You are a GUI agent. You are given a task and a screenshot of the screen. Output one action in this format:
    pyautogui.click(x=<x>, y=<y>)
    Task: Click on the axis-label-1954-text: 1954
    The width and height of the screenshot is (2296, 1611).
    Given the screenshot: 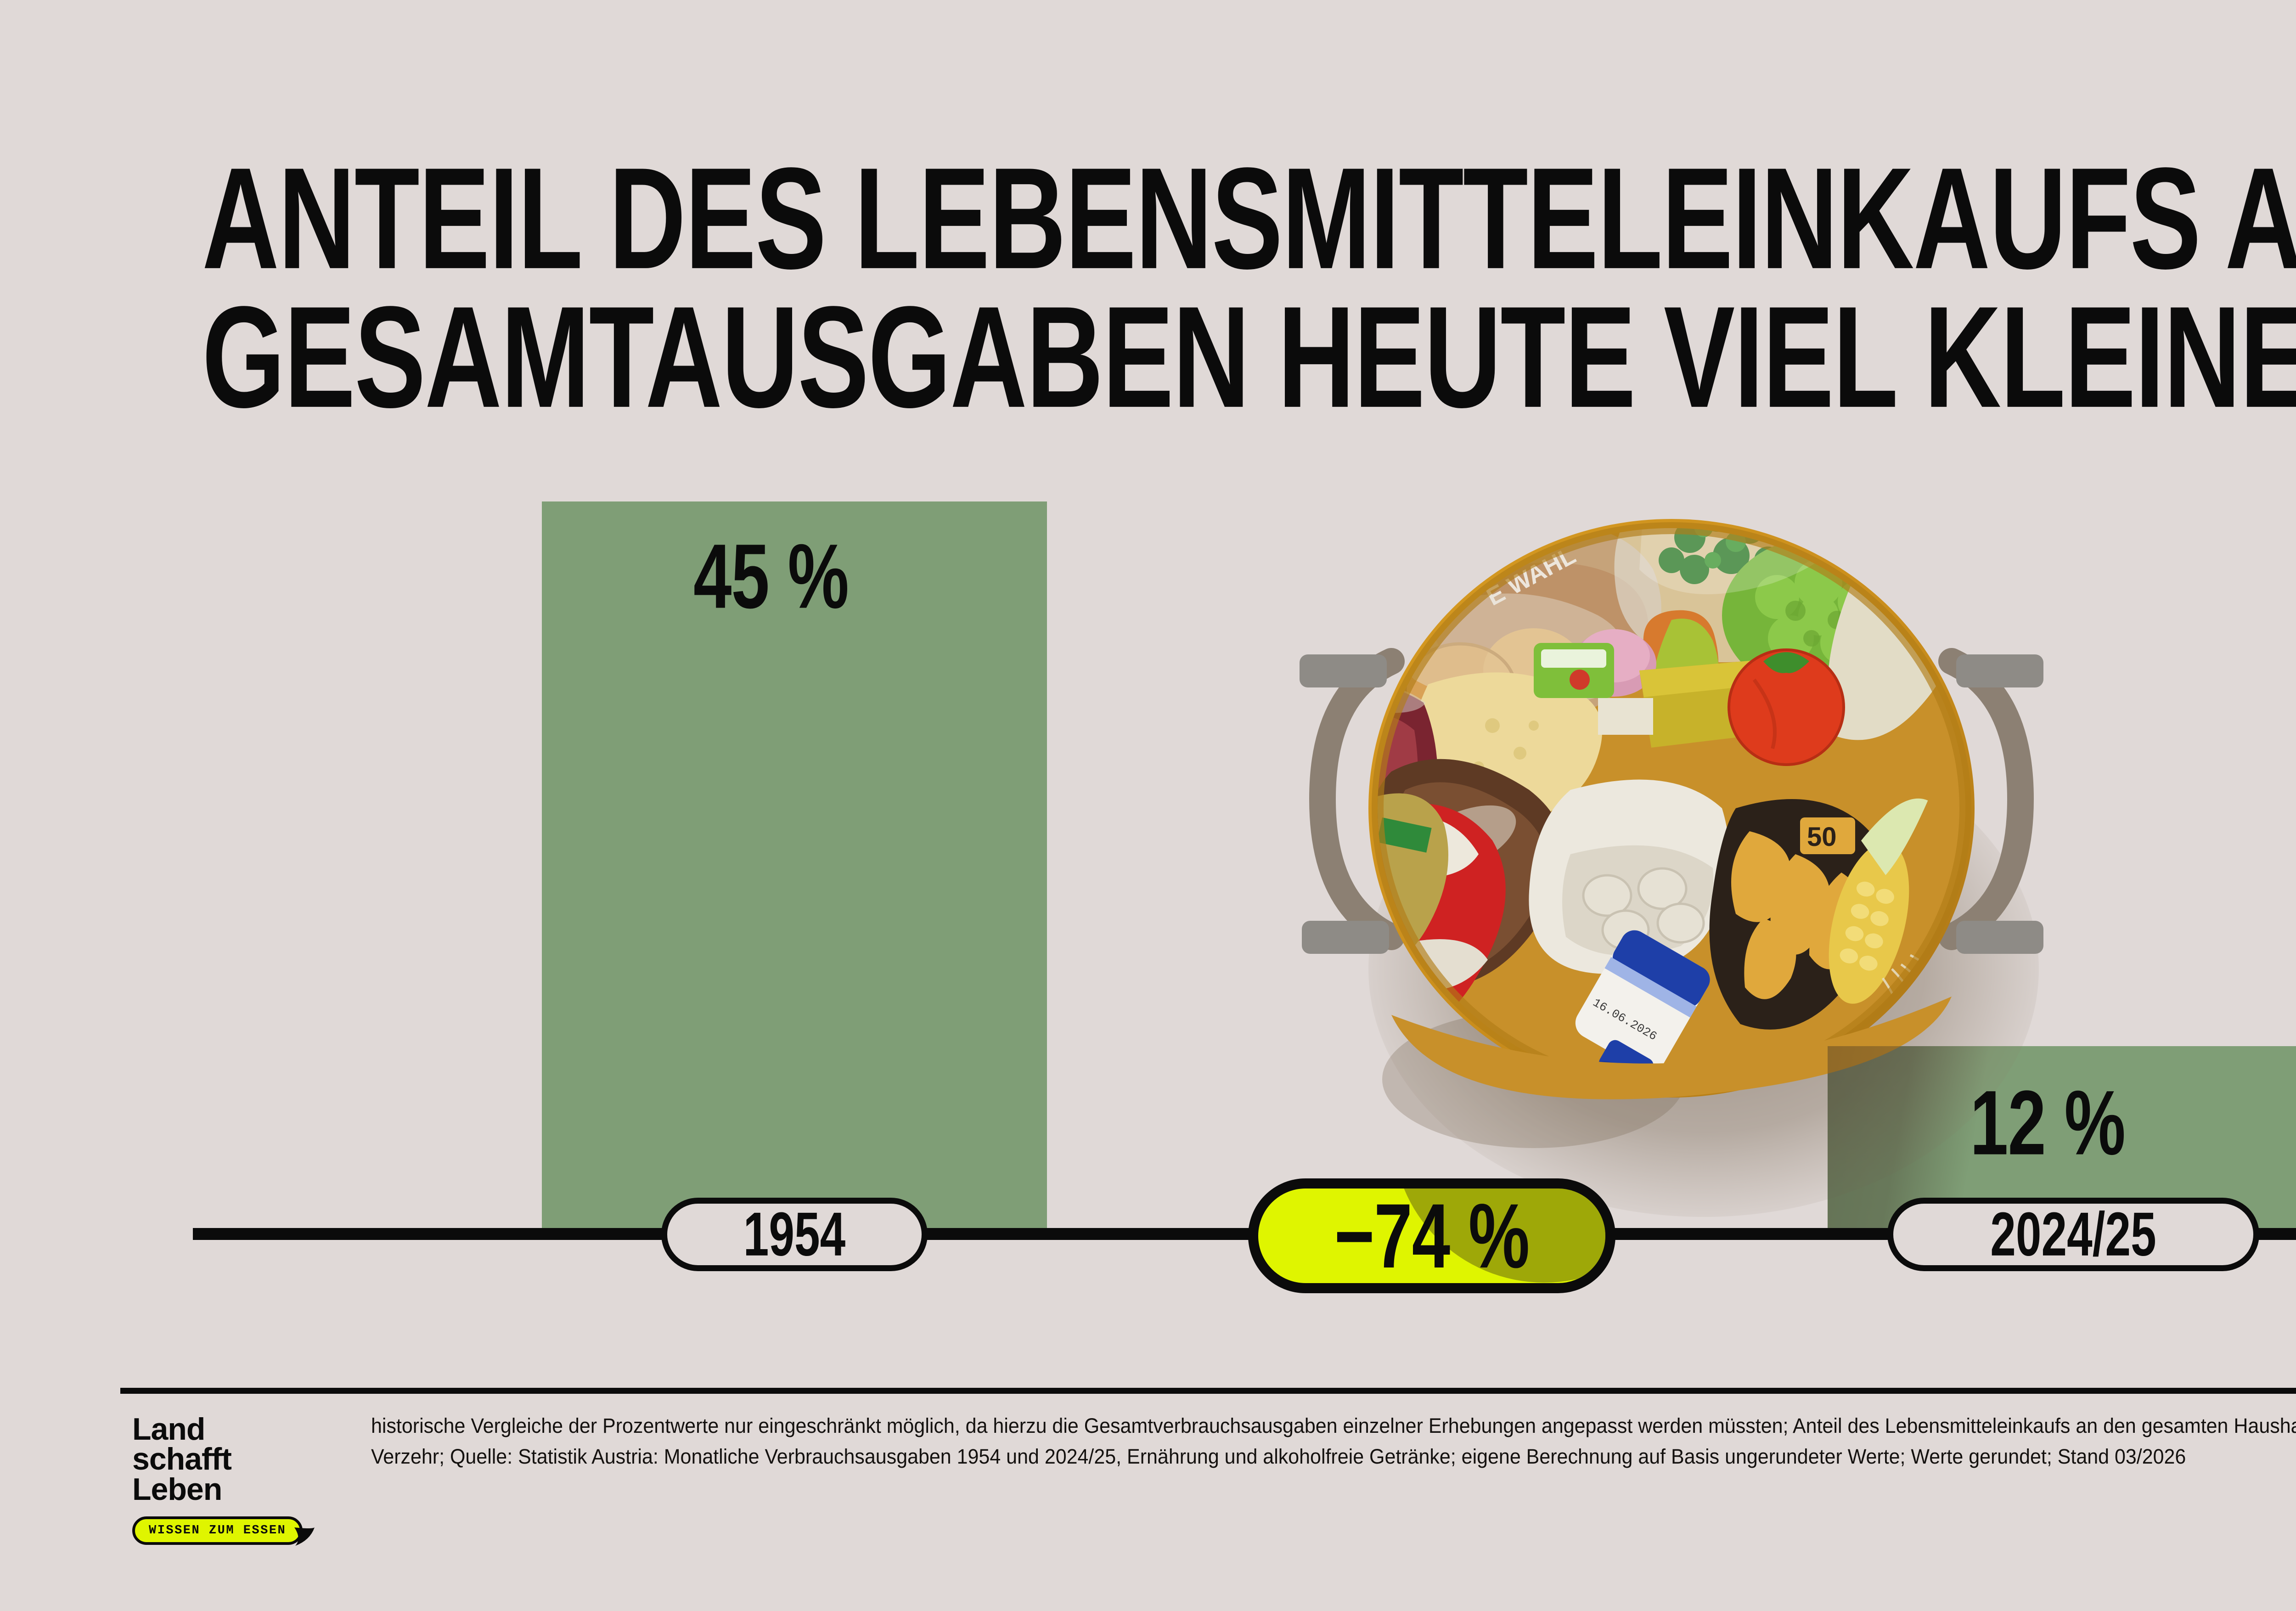 What is the action you would take?
    pyautogui.click(x=794, y=1234)
    